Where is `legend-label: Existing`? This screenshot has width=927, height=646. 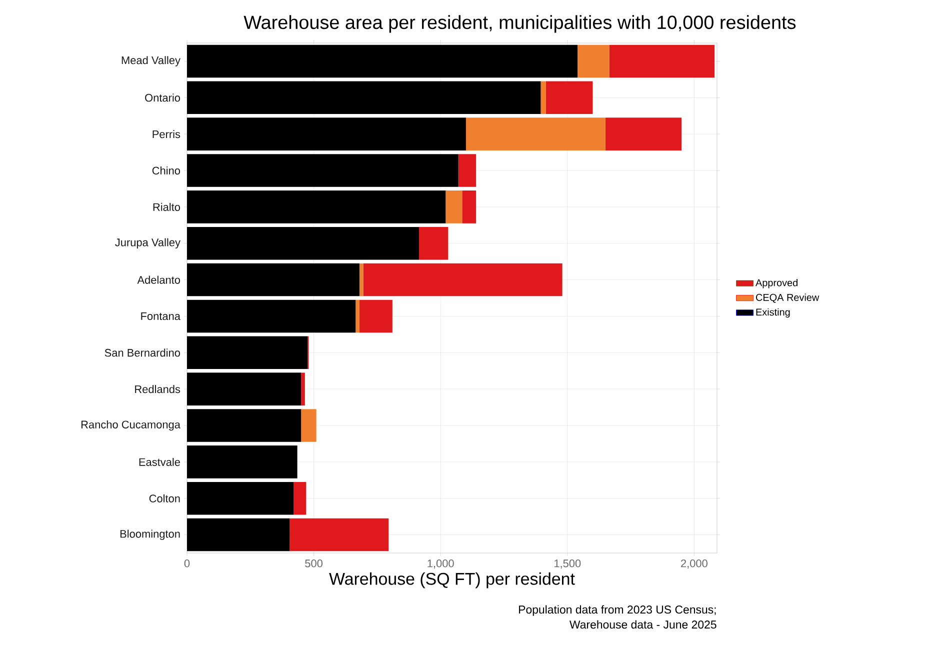
legend-label: Existing is located at coordinates (773, 313).